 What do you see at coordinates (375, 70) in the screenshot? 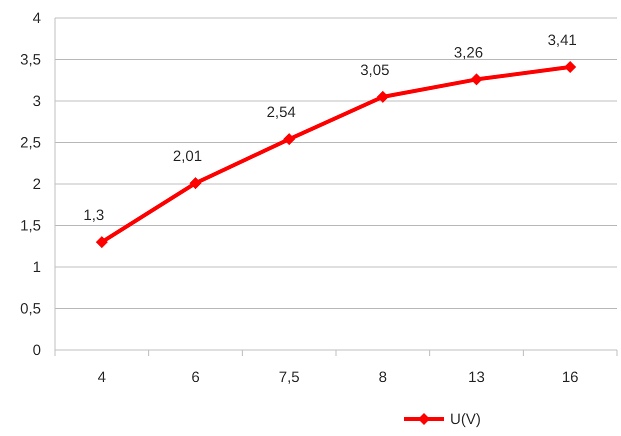
I see `data-label: 3,05` at bounding box center [375, 70].